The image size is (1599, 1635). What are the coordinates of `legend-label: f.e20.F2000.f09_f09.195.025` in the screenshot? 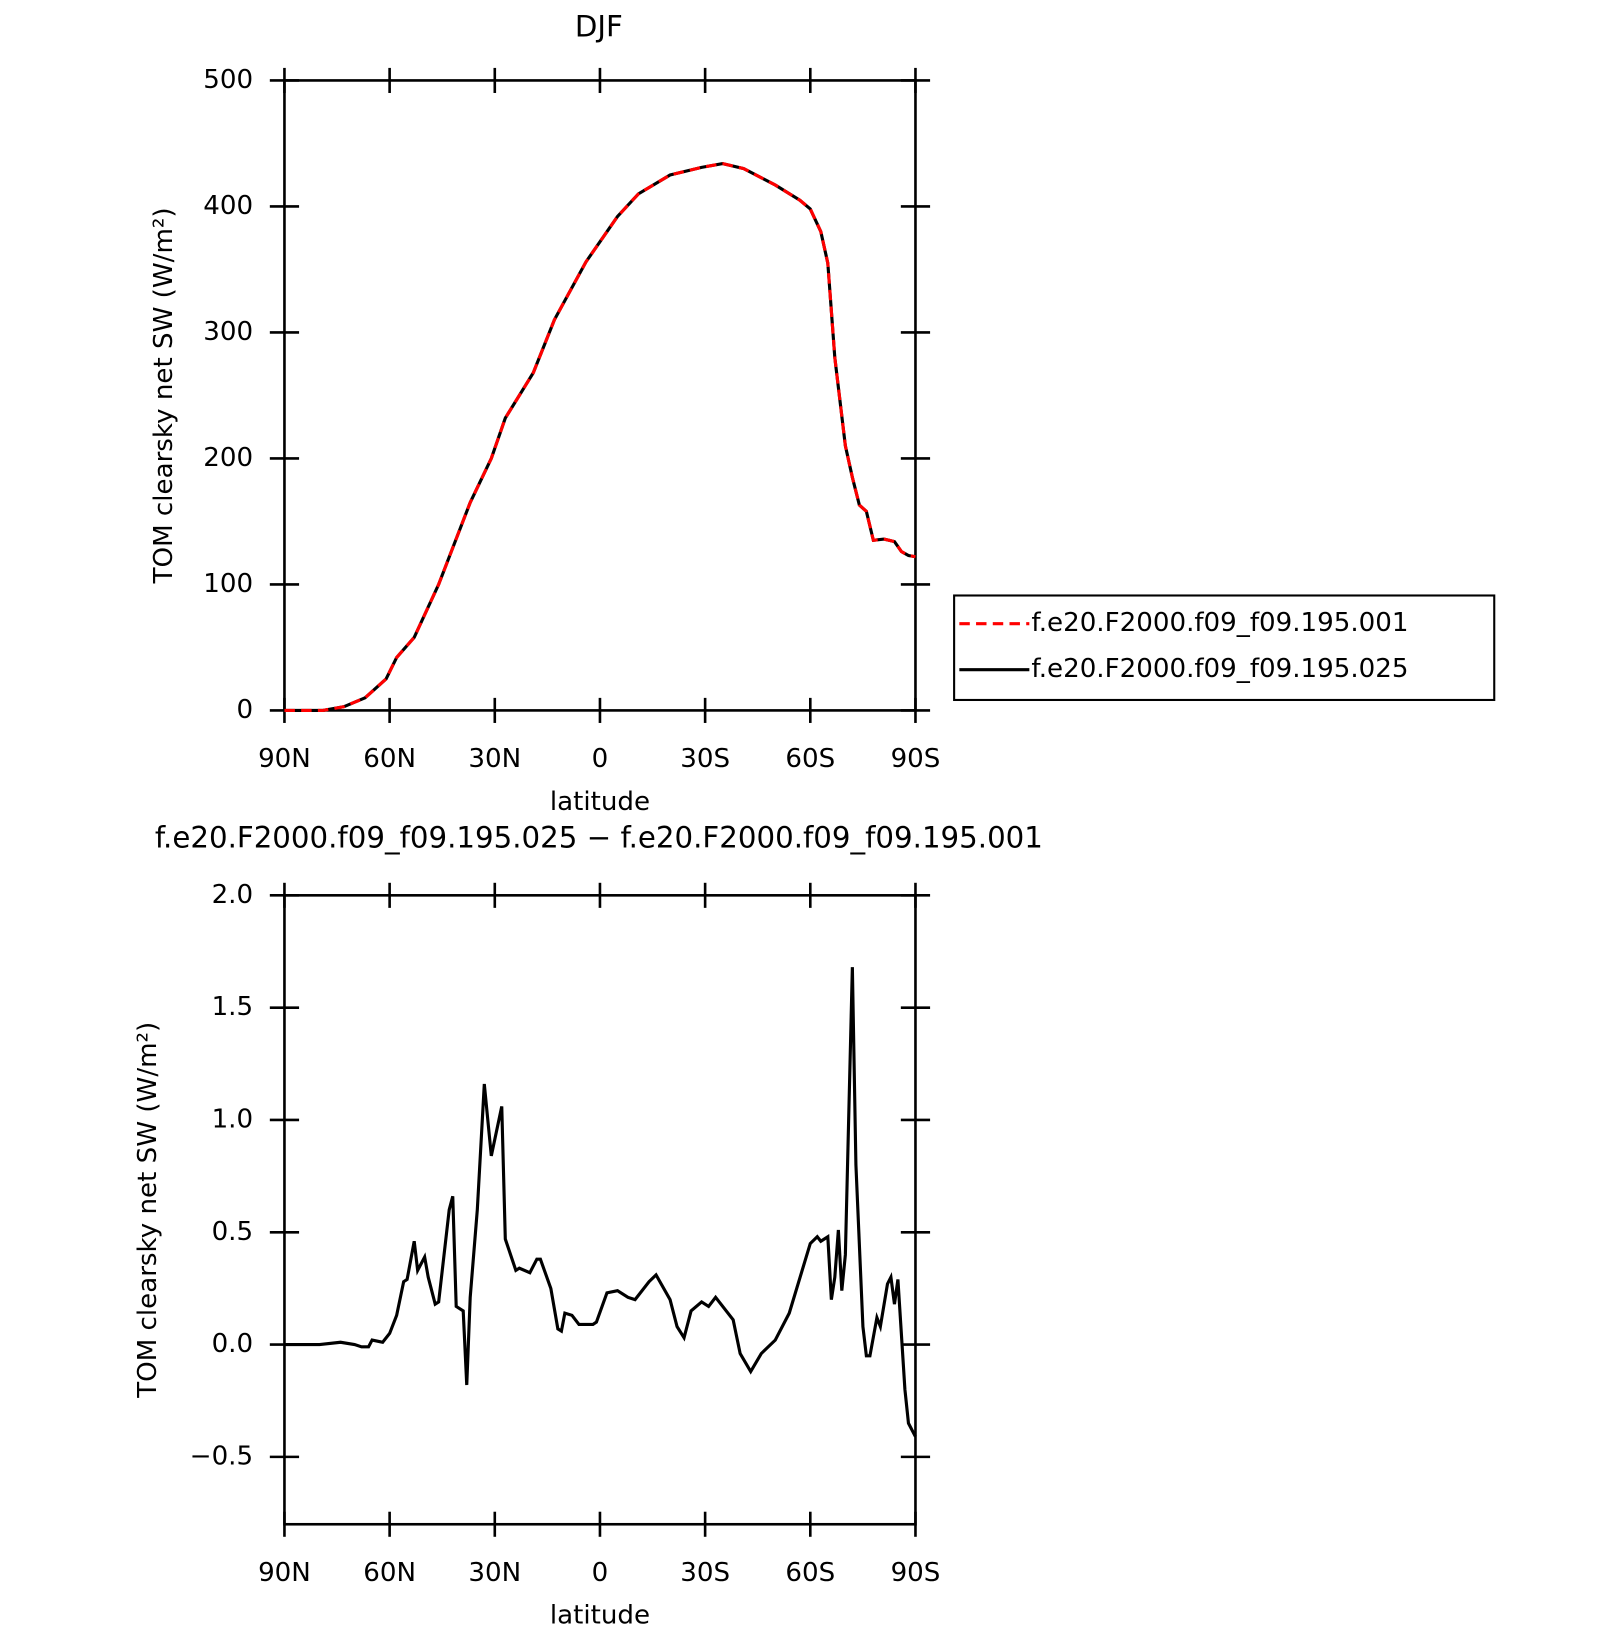 It's located at (1219, 669).